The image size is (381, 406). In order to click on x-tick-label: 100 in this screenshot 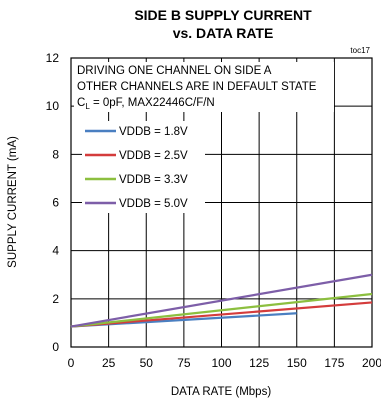, I will do `click(221, 363)`.